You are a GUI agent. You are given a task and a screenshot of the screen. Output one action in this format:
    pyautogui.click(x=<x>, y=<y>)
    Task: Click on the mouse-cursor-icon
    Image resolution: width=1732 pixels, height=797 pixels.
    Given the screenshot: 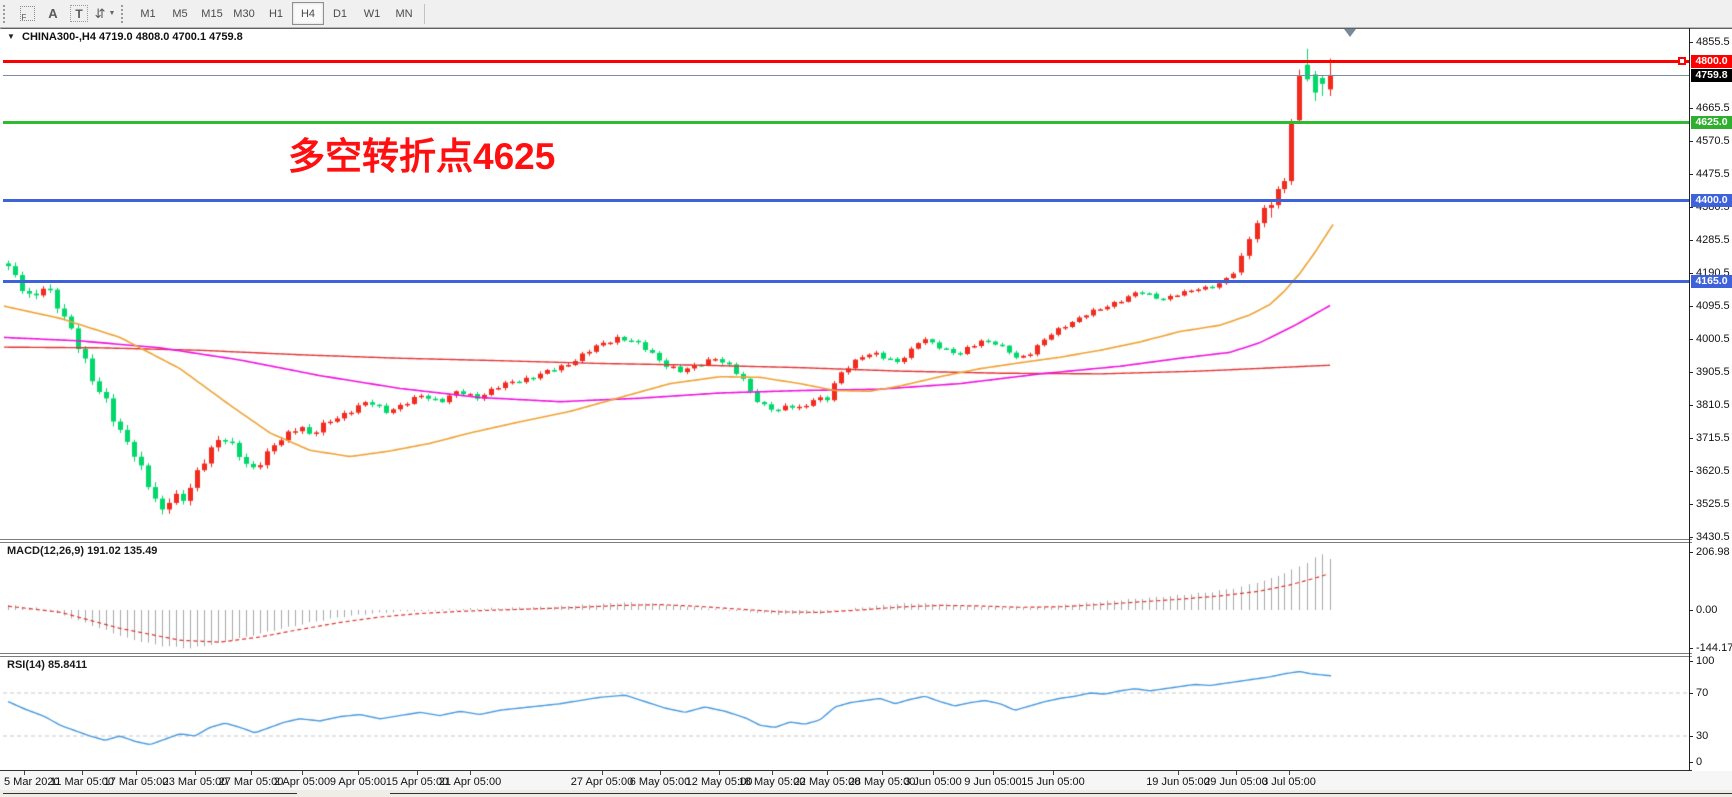 What is the action you would take?
    pyautogui.click(x=1350, y=33)
    